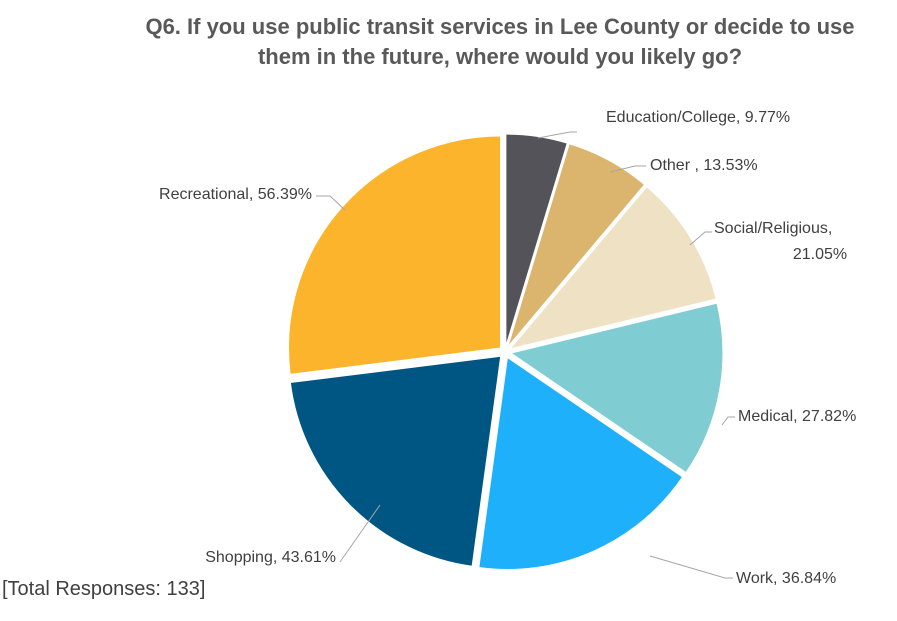  Describe the element at coordinates (235, 194) in the screenshot. I see `slice-label: Recreational, 56.39%` at that location.